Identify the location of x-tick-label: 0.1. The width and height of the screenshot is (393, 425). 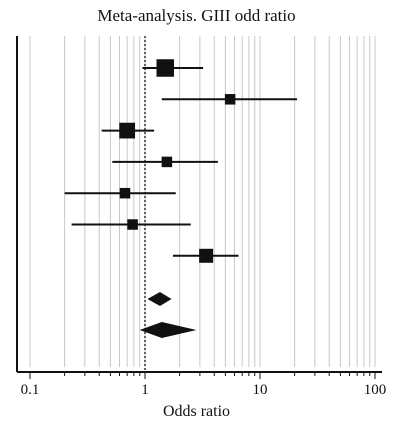
(30, 390).